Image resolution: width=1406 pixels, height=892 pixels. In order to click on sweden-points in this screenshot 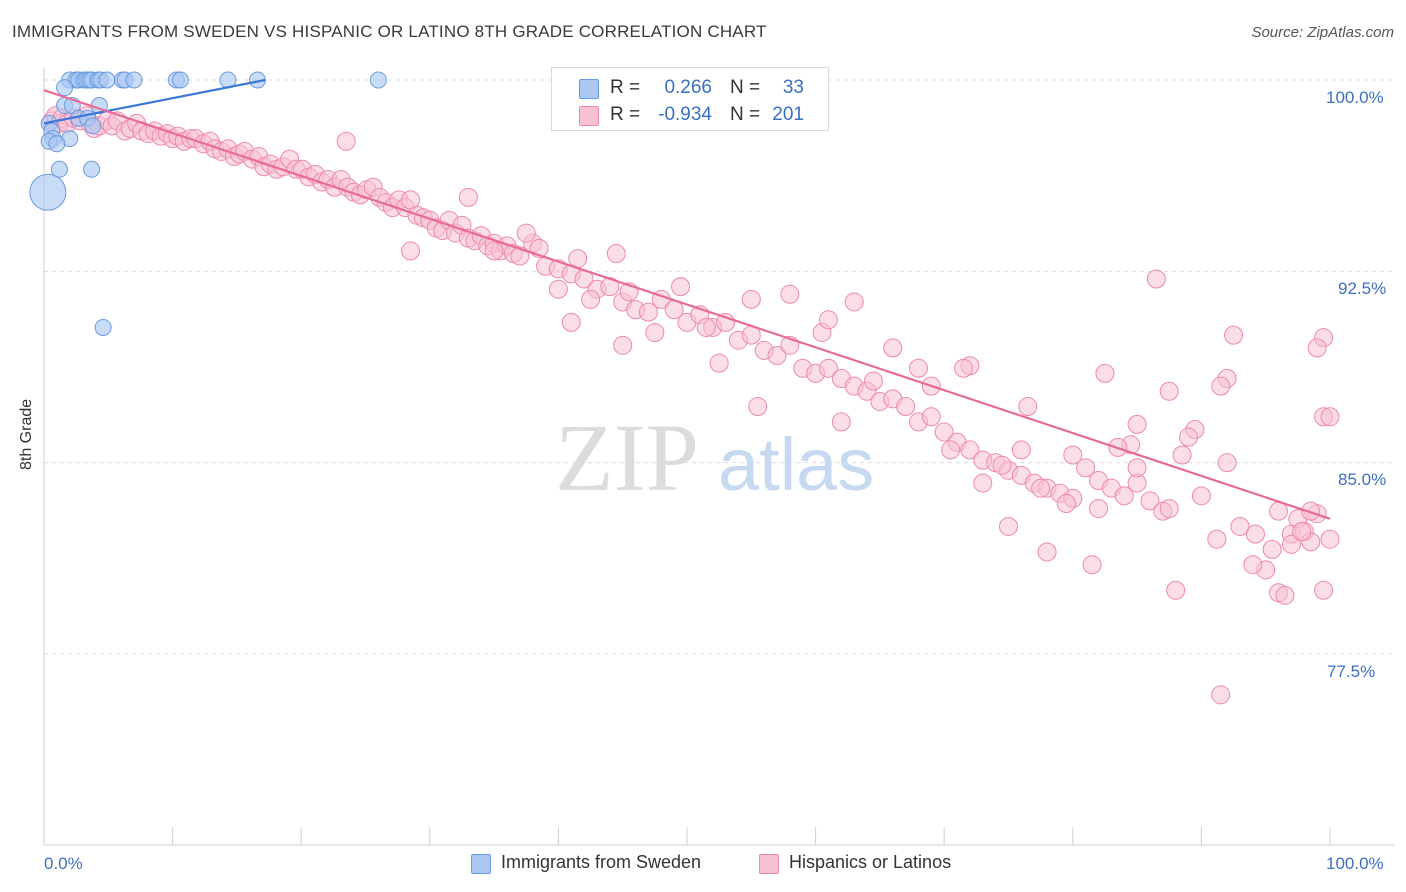, I will do `click(208, 203)`.